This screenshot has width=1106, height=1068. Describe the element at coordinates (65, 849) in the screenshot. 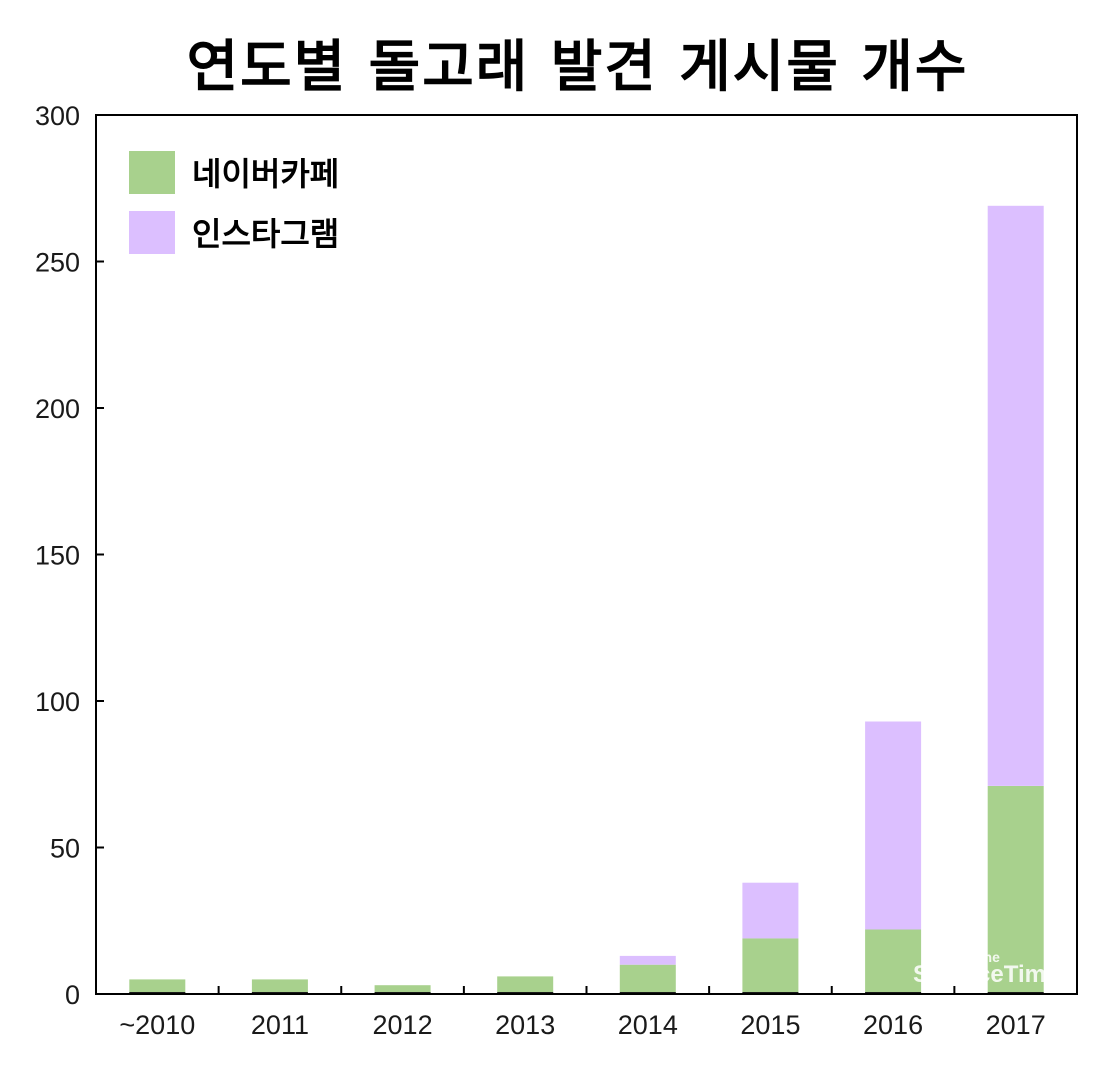

I see `y-tick-label: 50` at that location.